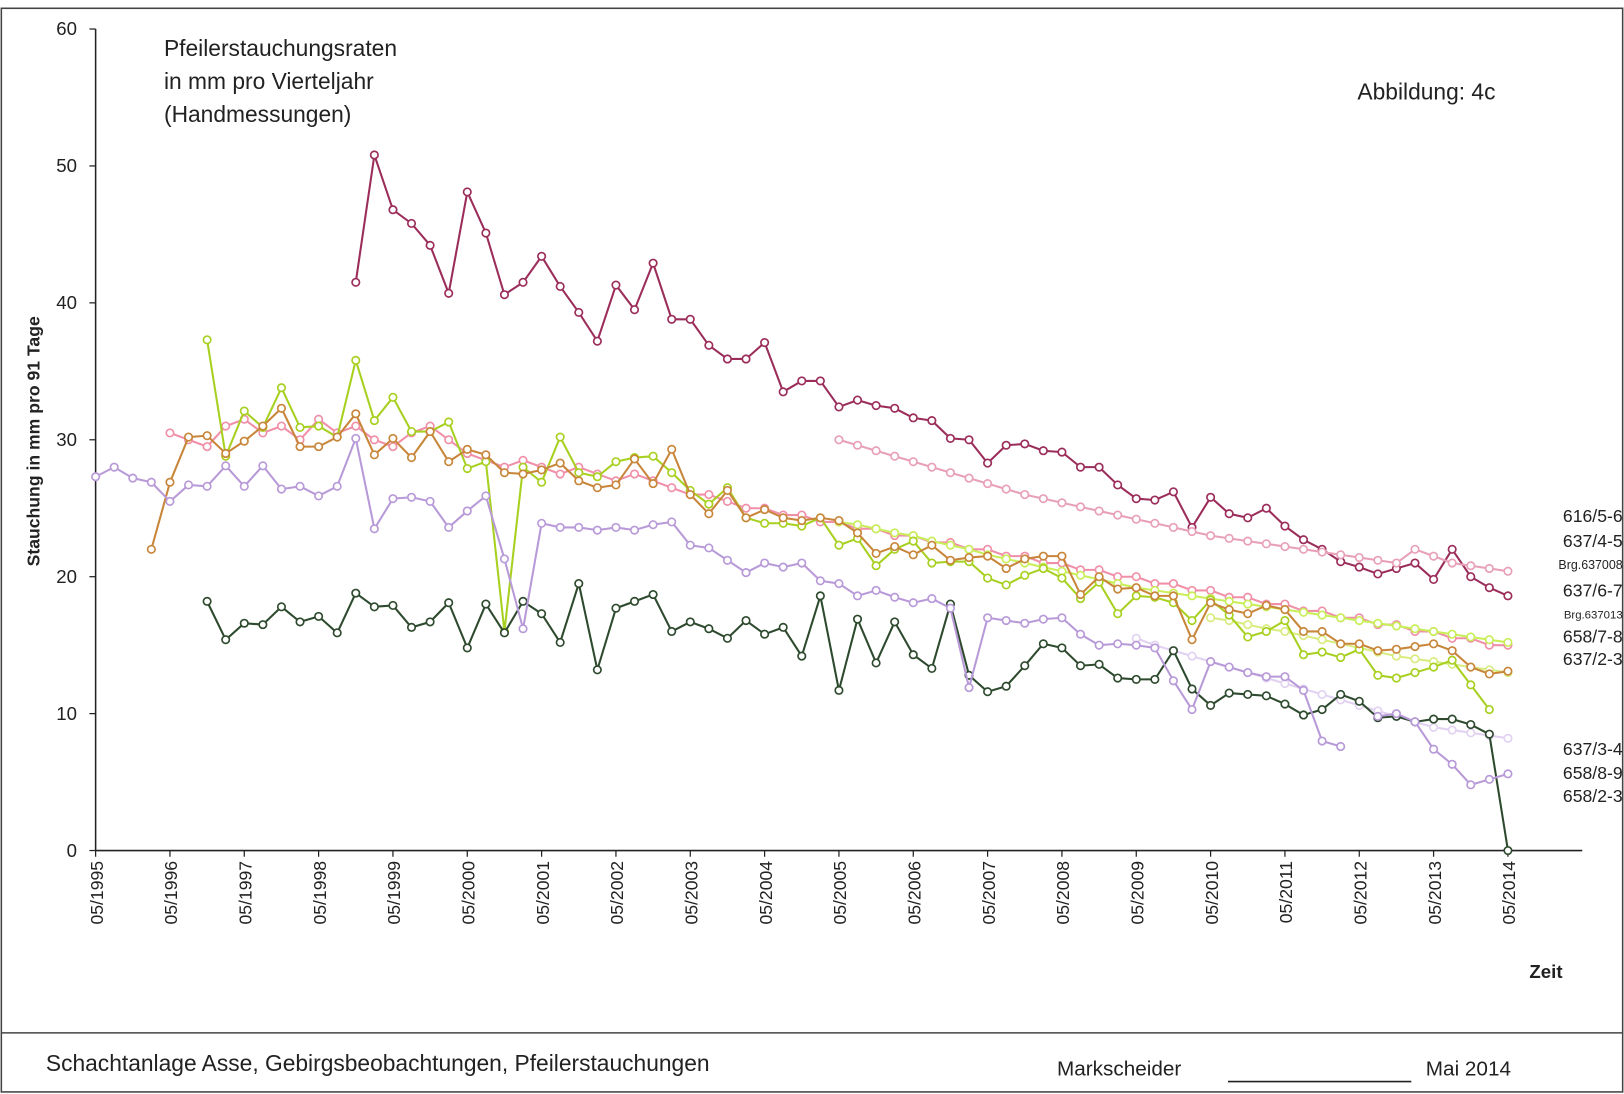 This screenshot has width=1624, height=1094. Describe the element at coordinates (66, 439) in the screenshot. I see `y-tick-label: 30` at that location.